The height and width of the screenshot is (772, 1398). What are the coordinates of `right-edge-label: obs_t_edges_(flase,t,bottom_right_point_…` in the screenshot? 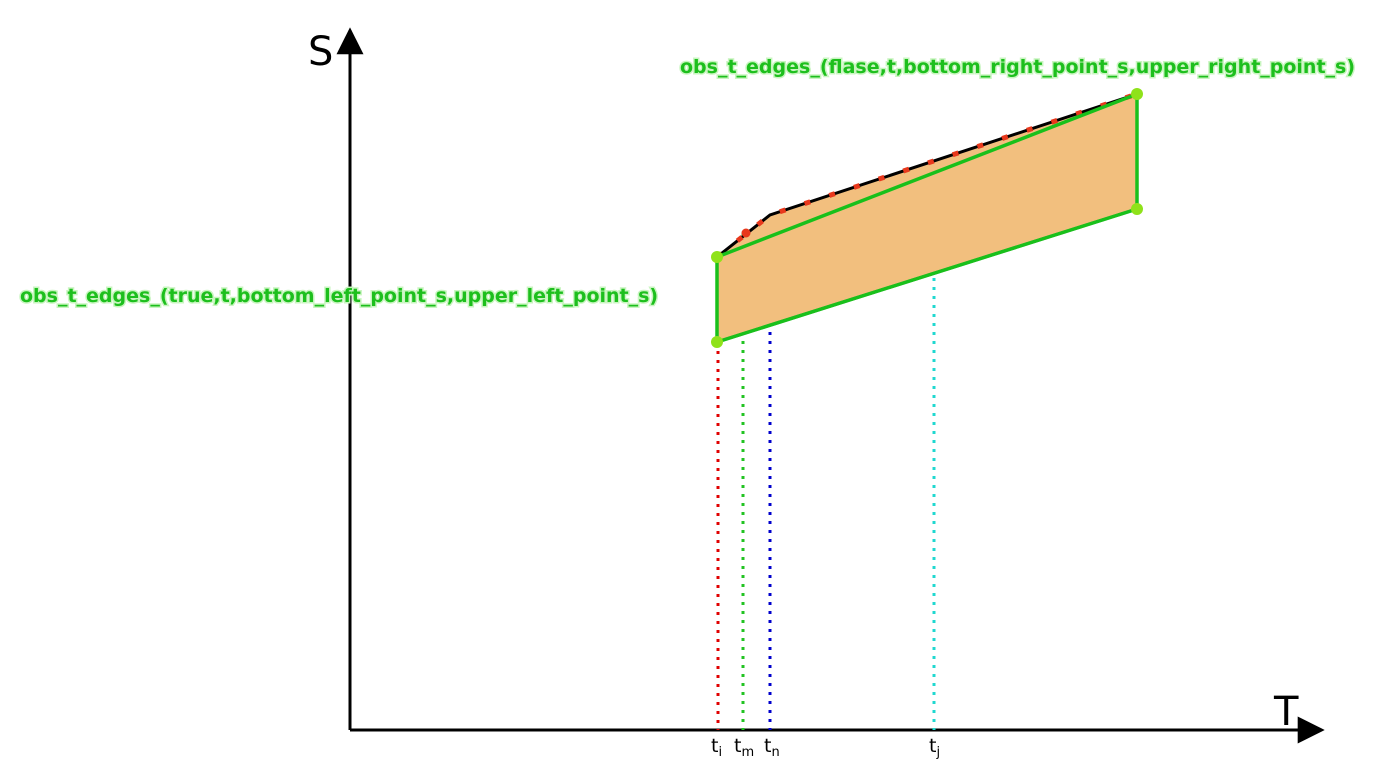 It's located at (1017, 67).